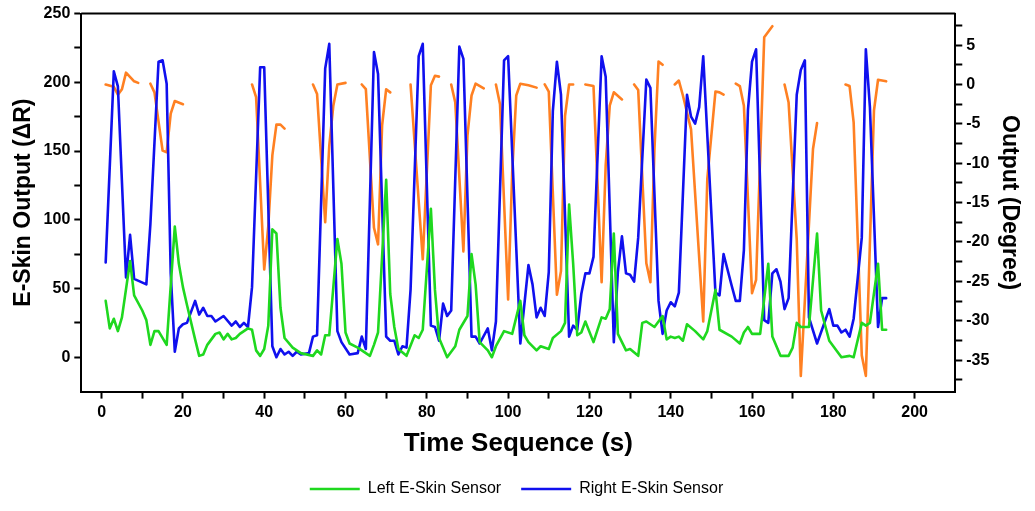 This screenshot has width=1035, height=511. What do you see at coordinates (183, 411) in the screenshot?
I see `x-tick-label: 20` at bounding box center [183, 411].